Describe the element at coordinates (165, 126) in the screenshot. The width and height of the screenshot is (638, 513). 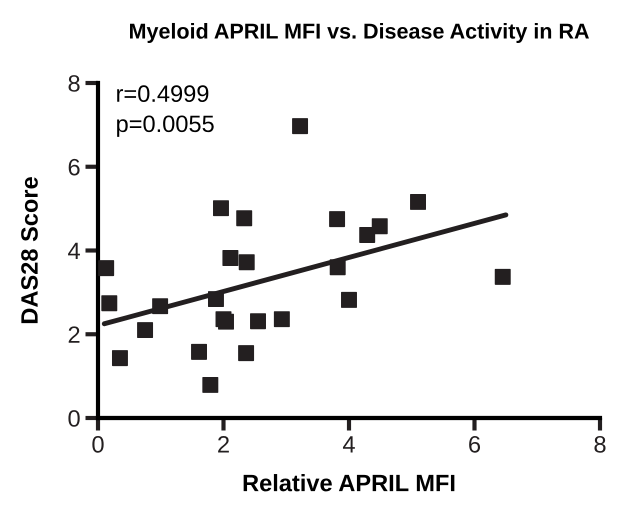
I see `annotation: p=0.0055` at that location.